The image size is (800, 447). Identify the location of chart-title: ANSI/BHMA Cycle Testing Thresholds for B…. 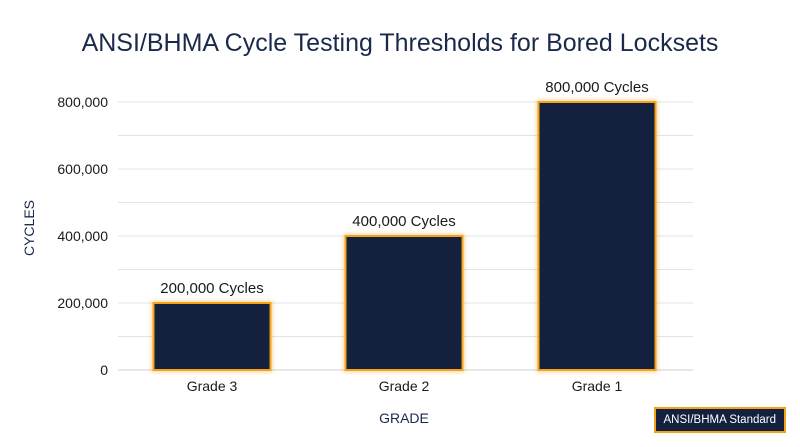
(400, 43).